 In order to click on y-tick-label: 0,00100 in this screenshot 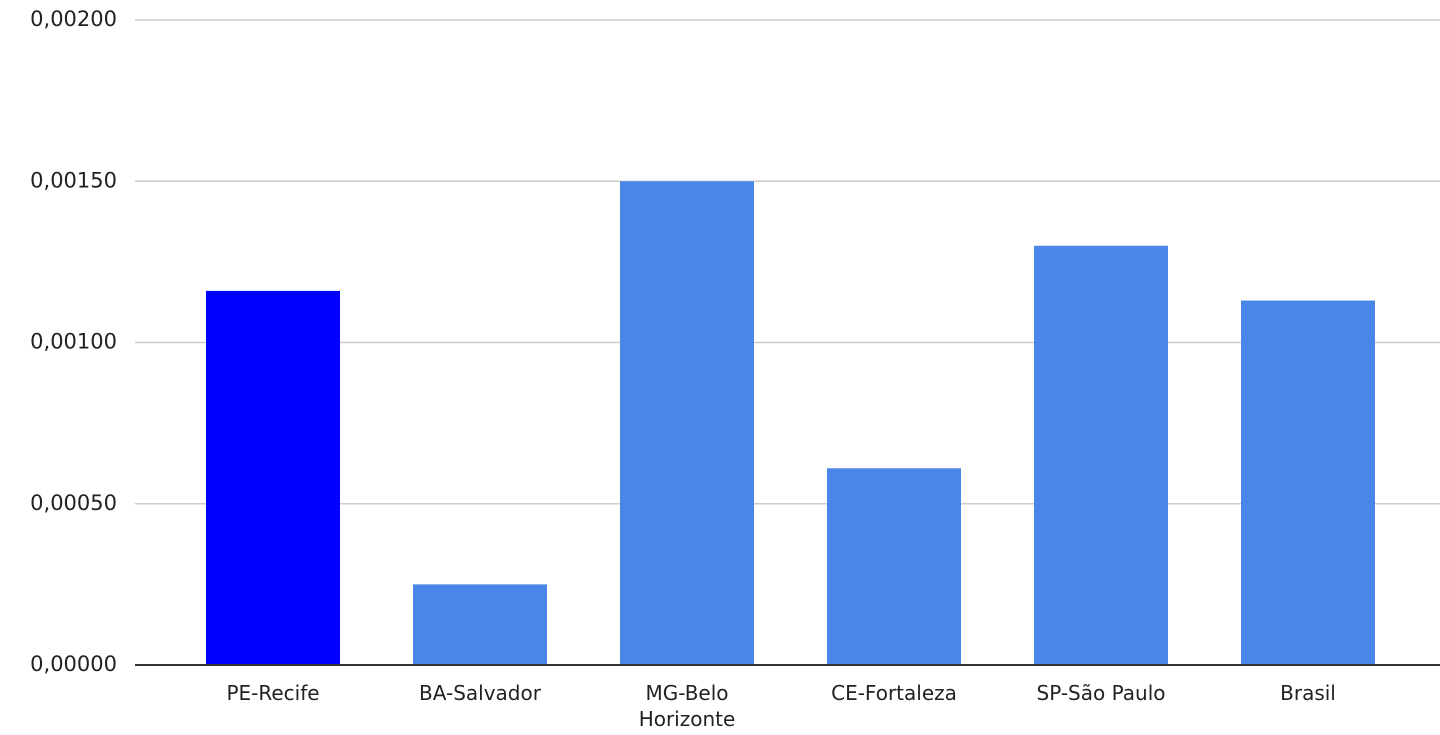, I will do `click(73, 342)`.